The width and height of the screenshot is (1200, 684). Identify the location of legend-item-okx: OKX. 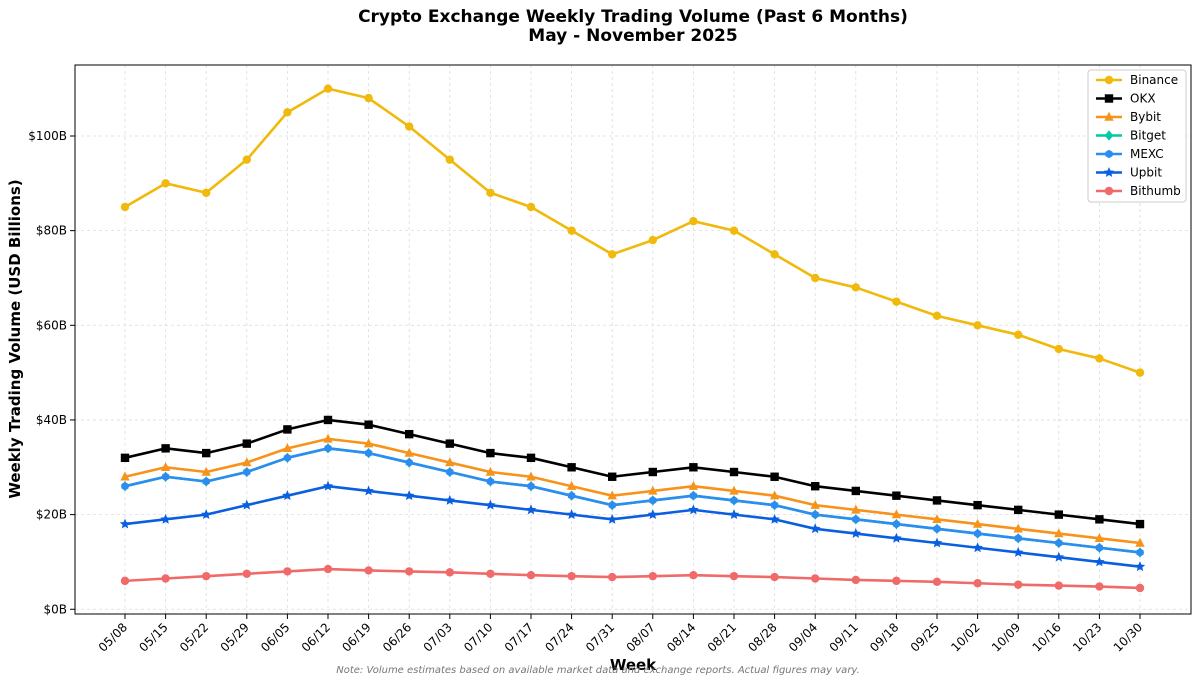
(1126, 99).